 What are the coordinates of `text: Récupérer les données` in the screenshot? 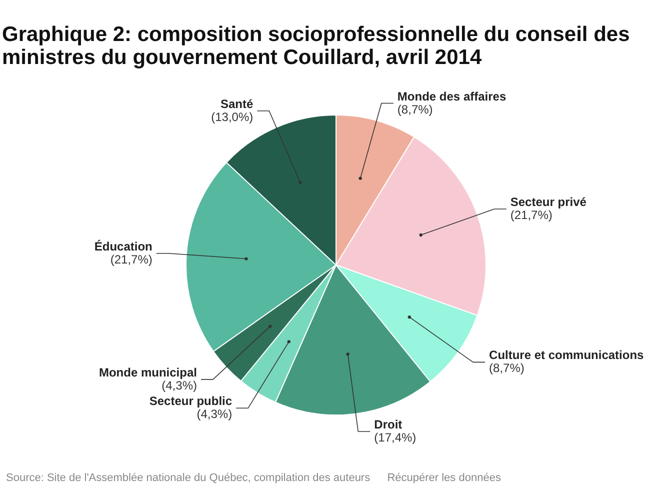 It's located at (444, 478).